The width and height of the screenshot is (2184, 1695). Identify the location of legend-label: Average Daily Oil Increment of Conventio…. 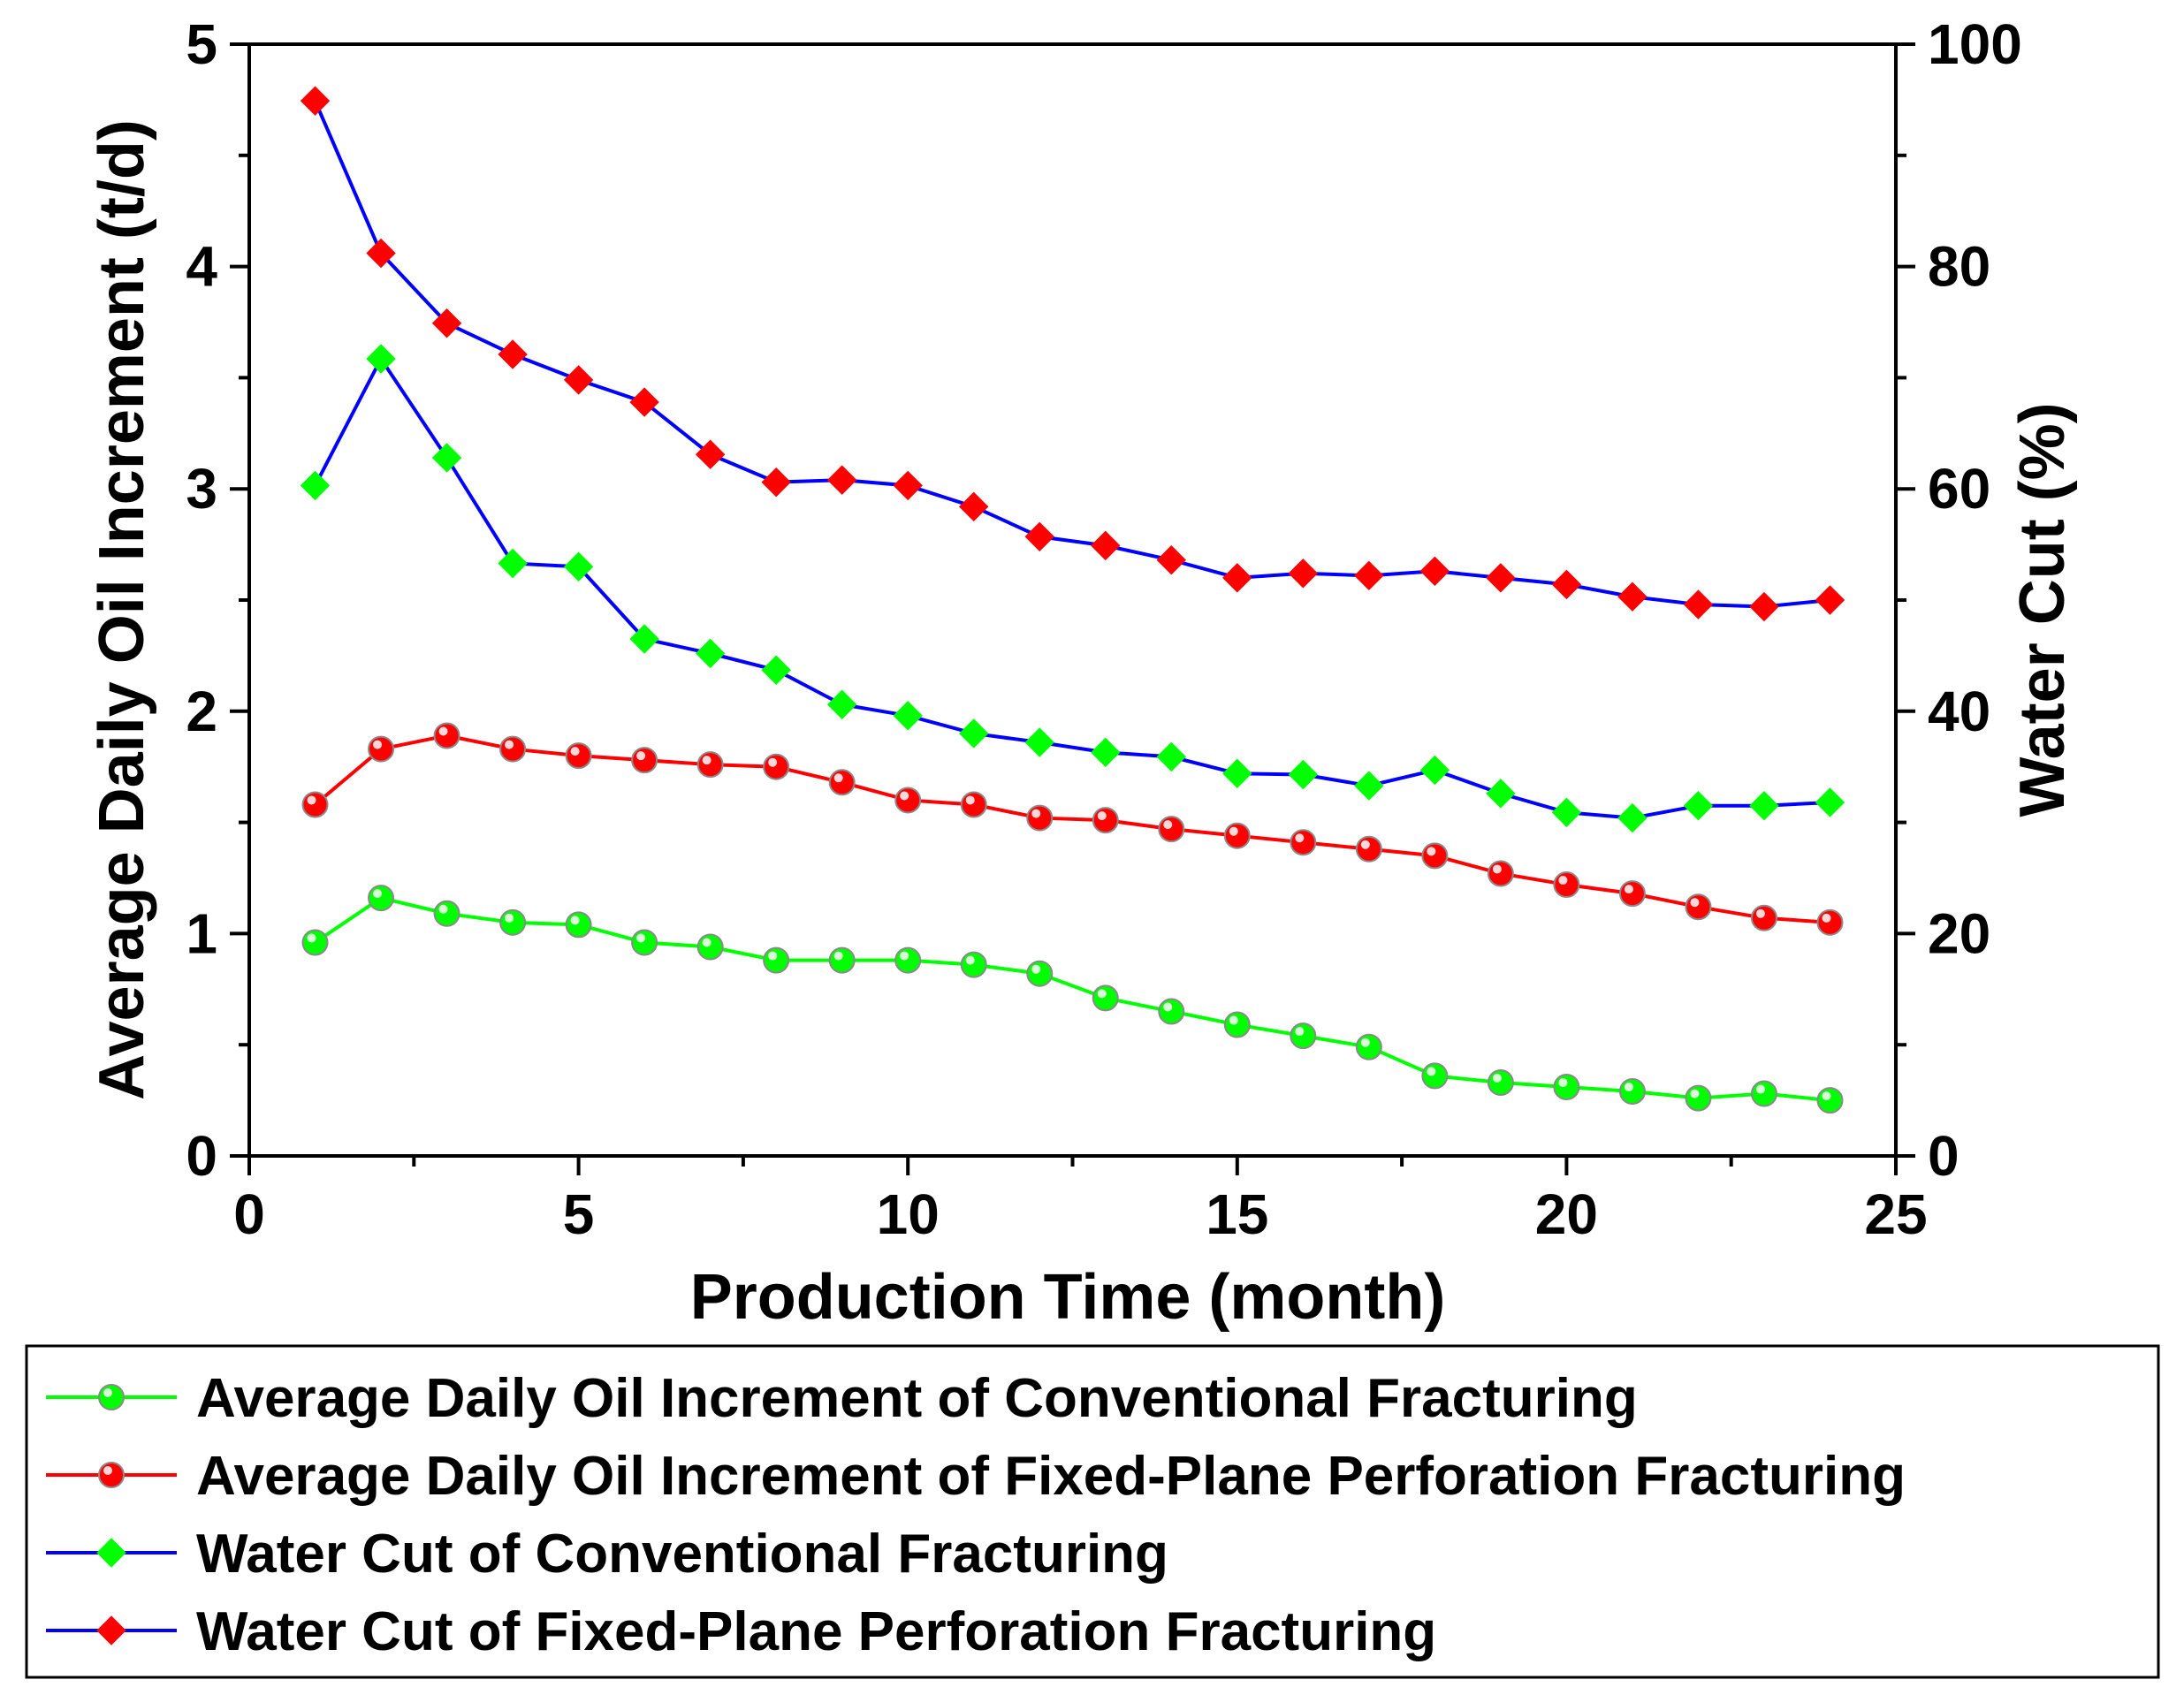
(917, 1398).